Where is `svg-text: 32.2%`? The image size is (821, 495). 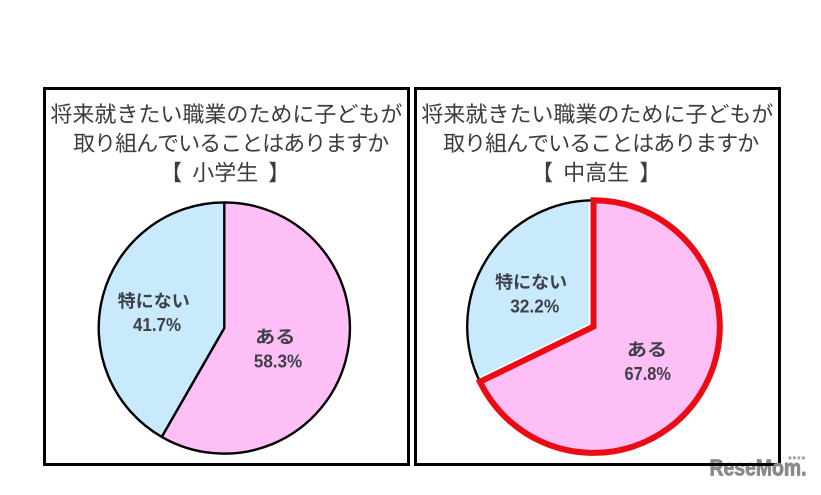
svg-text: 32.2% is located at coordinates (534, 307).